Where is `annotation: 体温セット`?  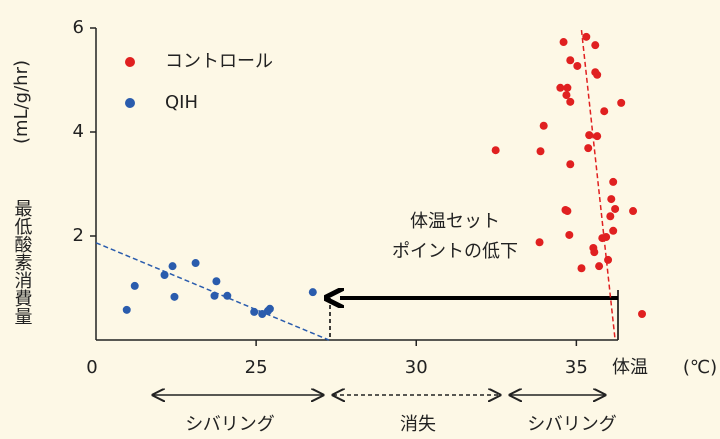 annotation: 体温セット is located at coordinates (455, 221).